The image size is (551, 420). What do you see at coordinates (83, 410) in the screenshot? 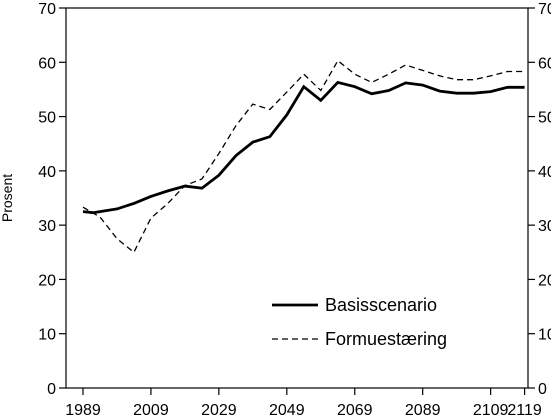
I see `x-tick-label: 1989` at bounding box center [83, 410].